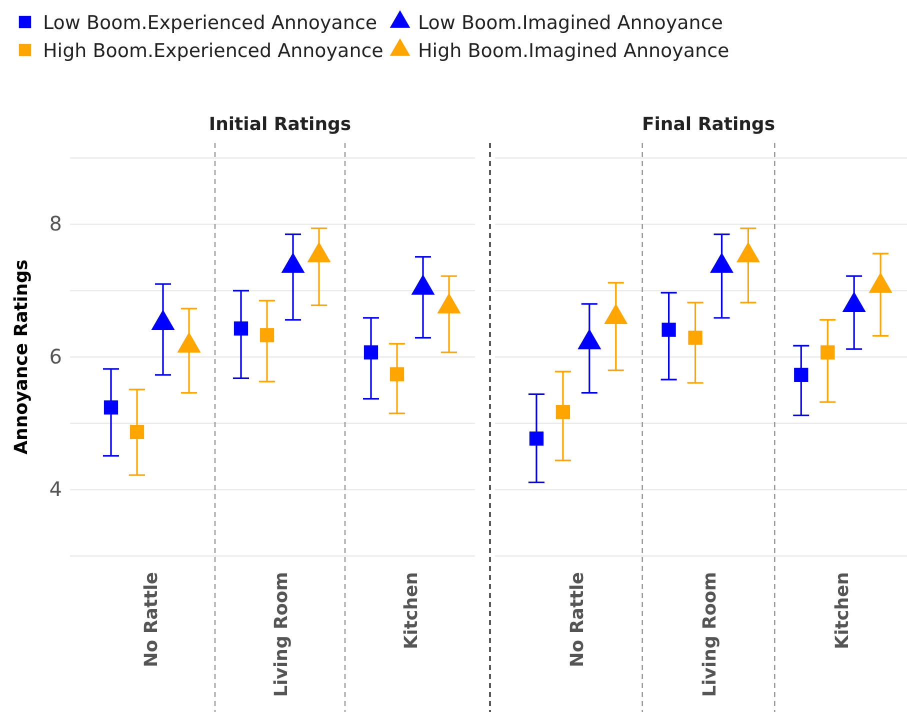 This screenshot has width=907, height=712. What do you see at coordinates (213, 51) in the screenshot?
I see `legend-label: High Boom.Experienced Annoyance` at bounding box center [213, 51].